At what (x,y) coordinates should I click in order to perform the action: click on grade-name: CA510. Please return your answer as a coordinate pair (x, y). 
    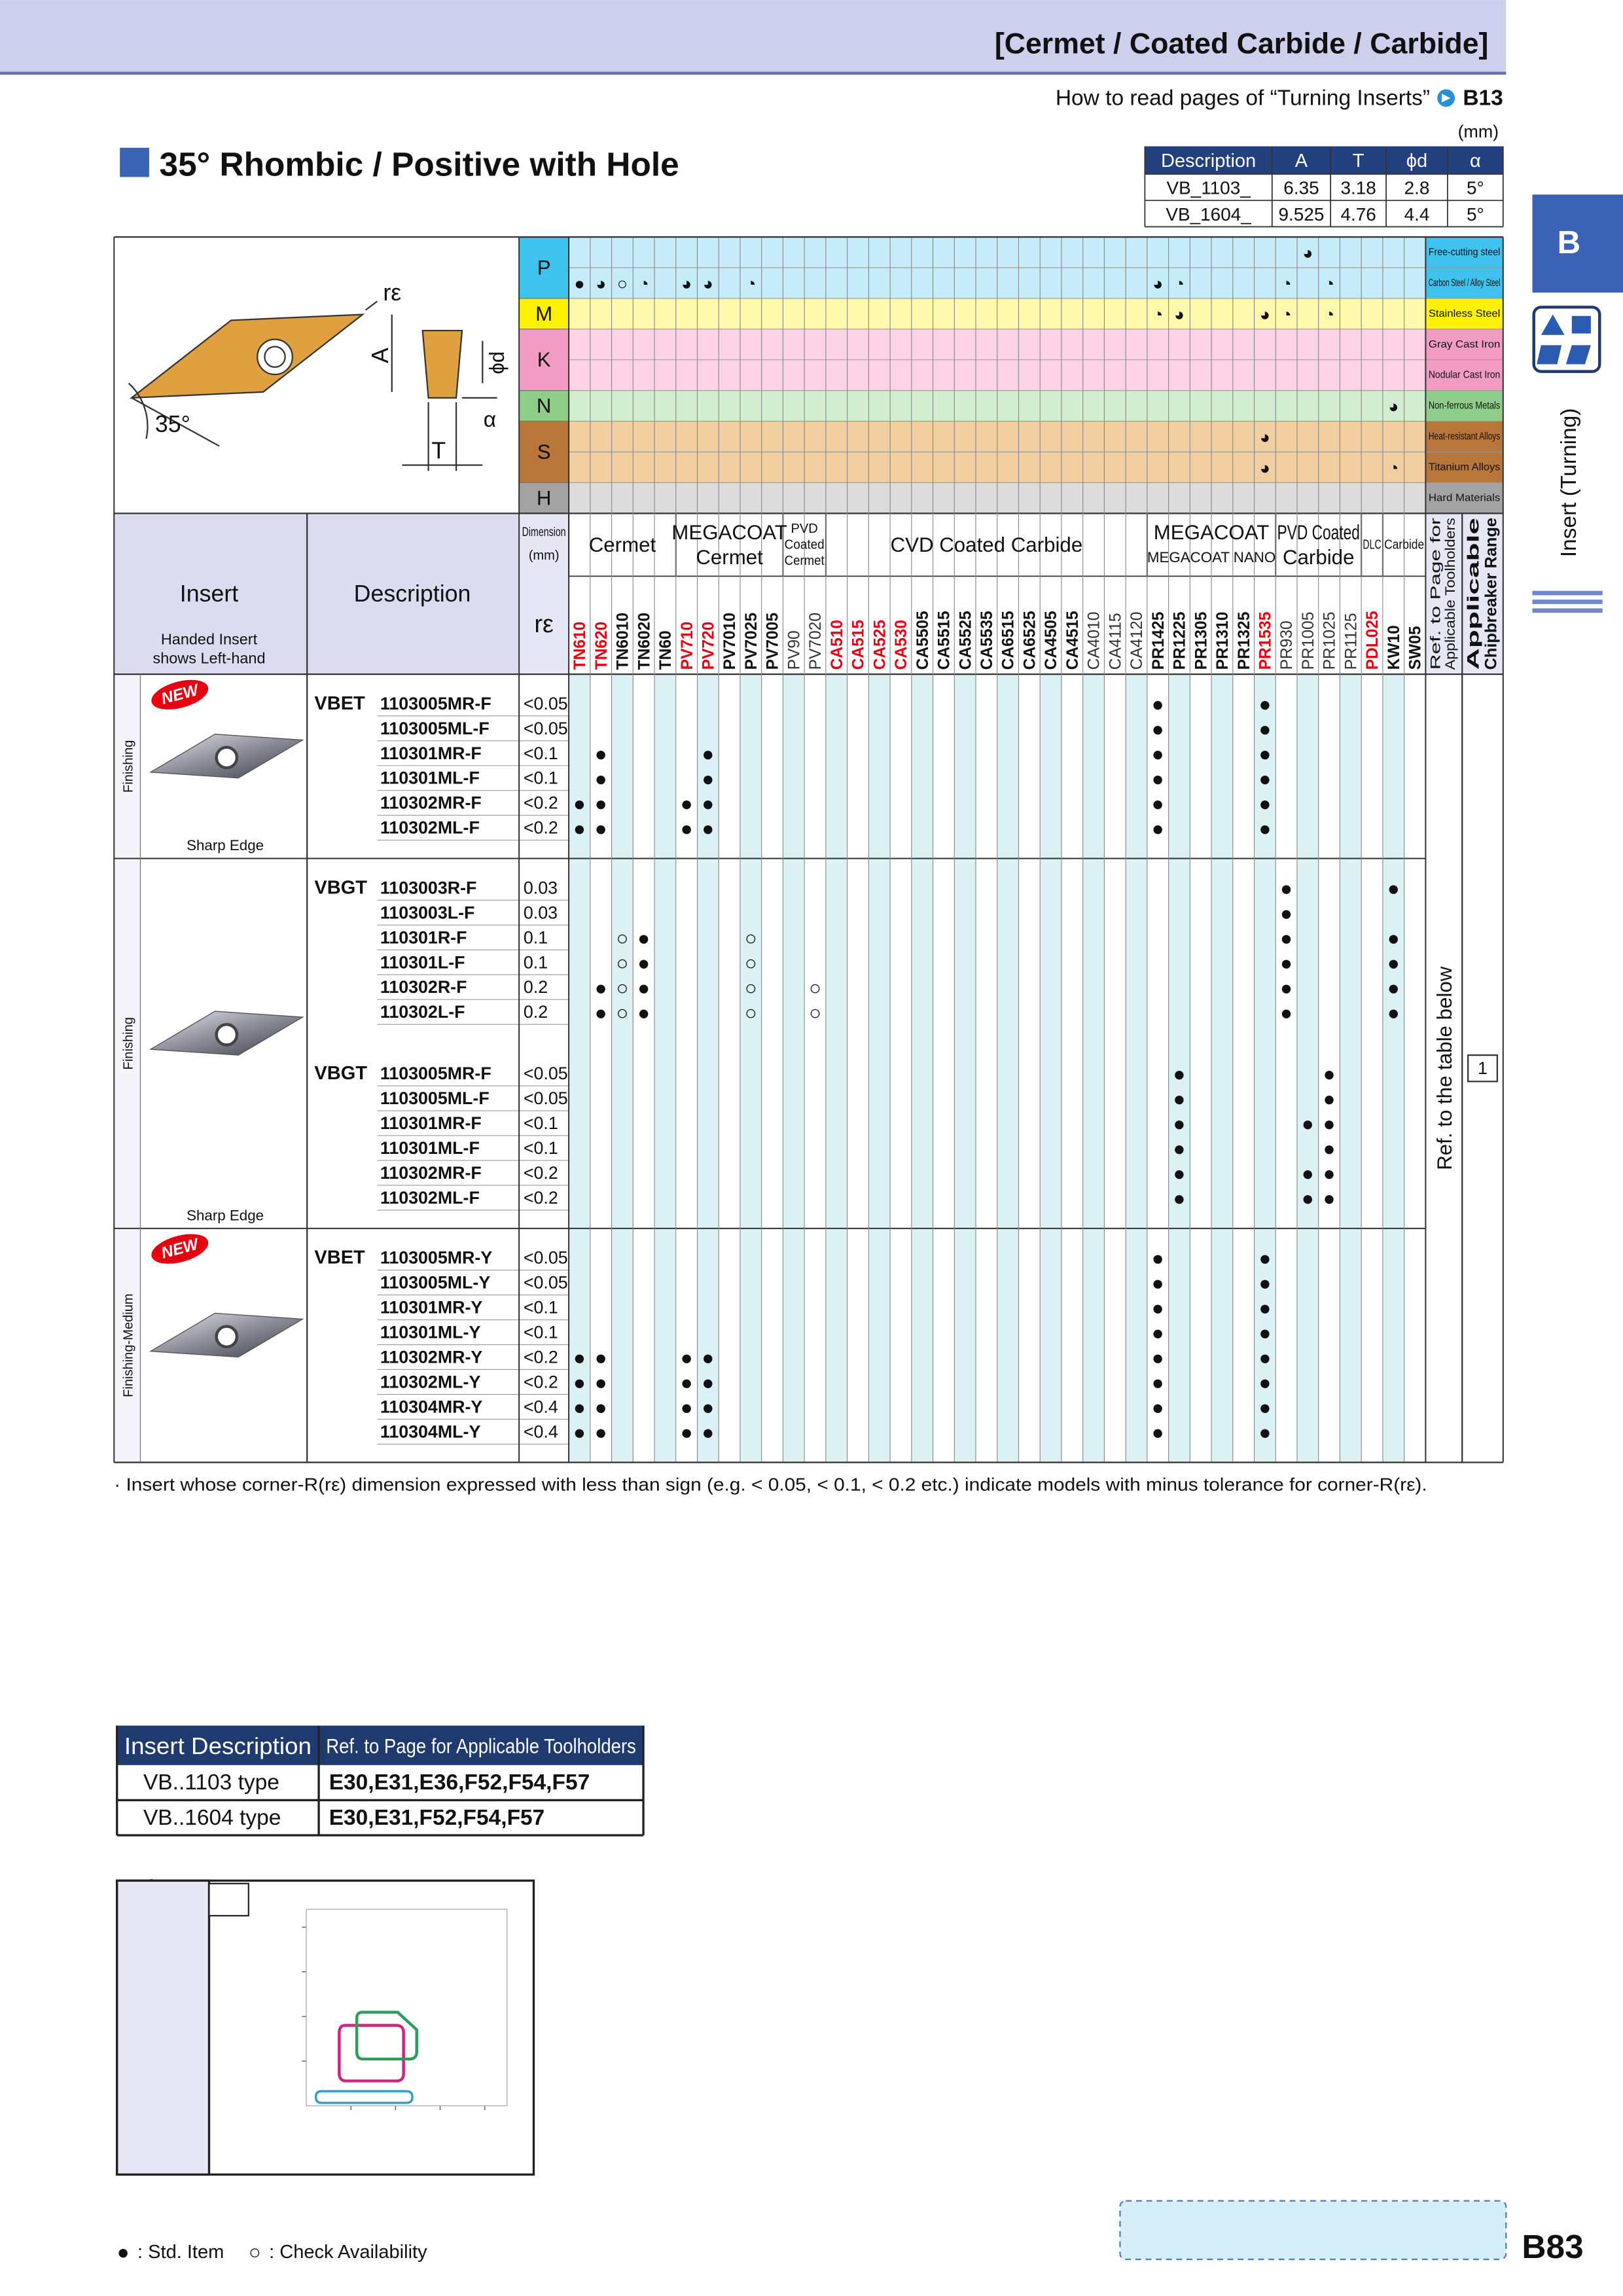
    Looking at the image, I should click on (837, 645).